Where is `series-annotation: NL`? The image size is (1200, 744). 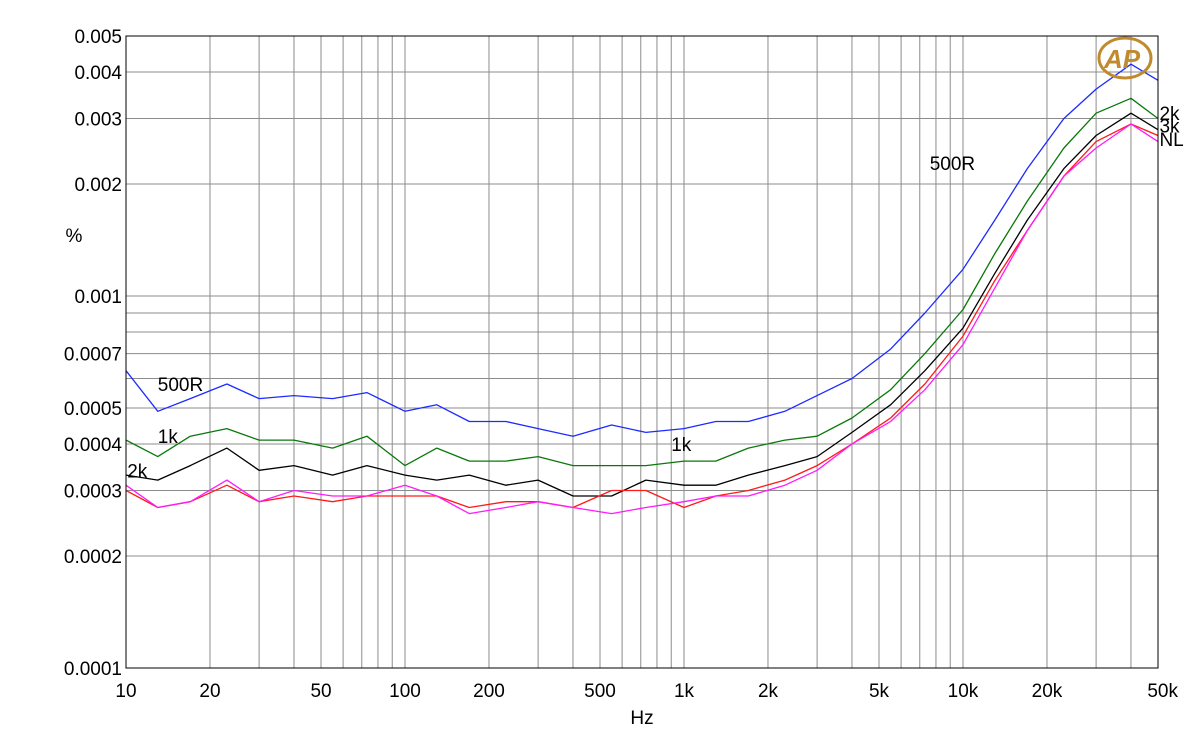
series-annotation: NL is located at coordinates (1171, 140).